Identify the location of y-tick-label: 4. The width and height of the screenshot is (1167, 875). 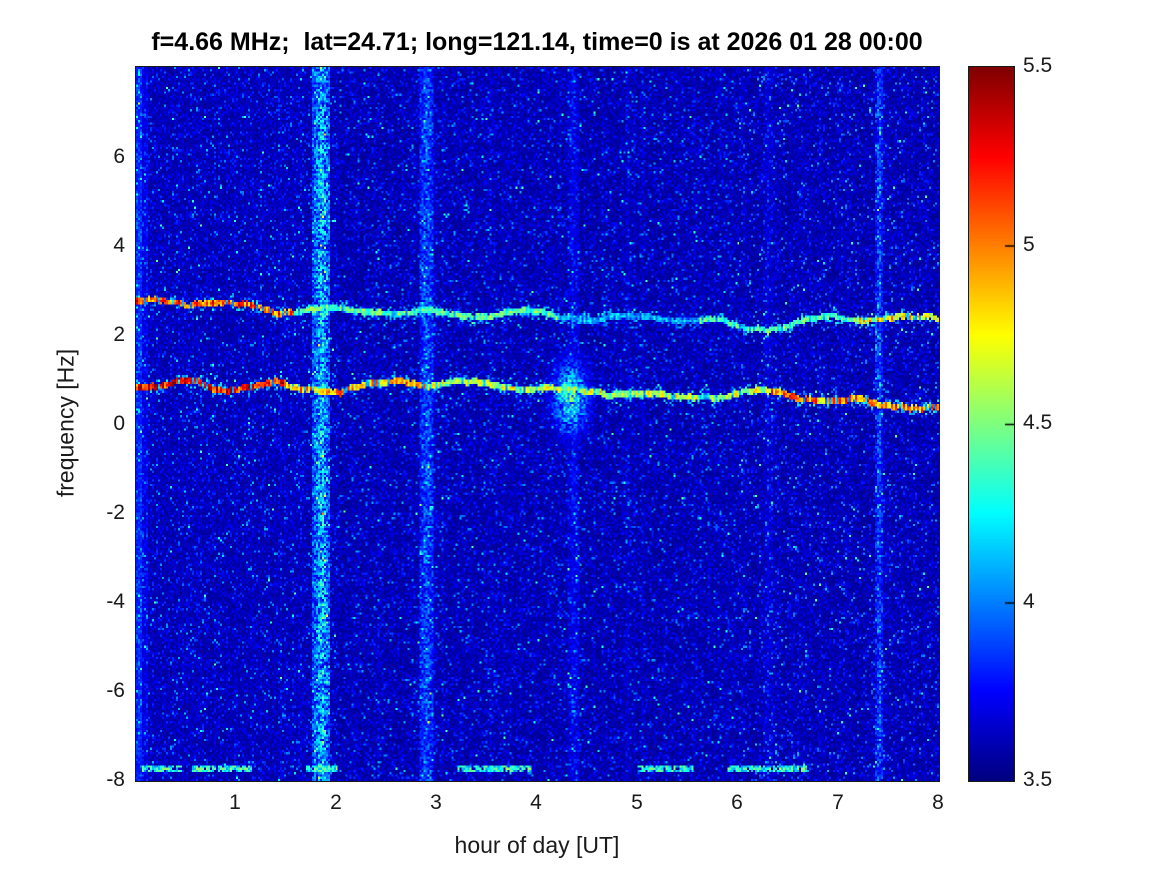
(119, 245).